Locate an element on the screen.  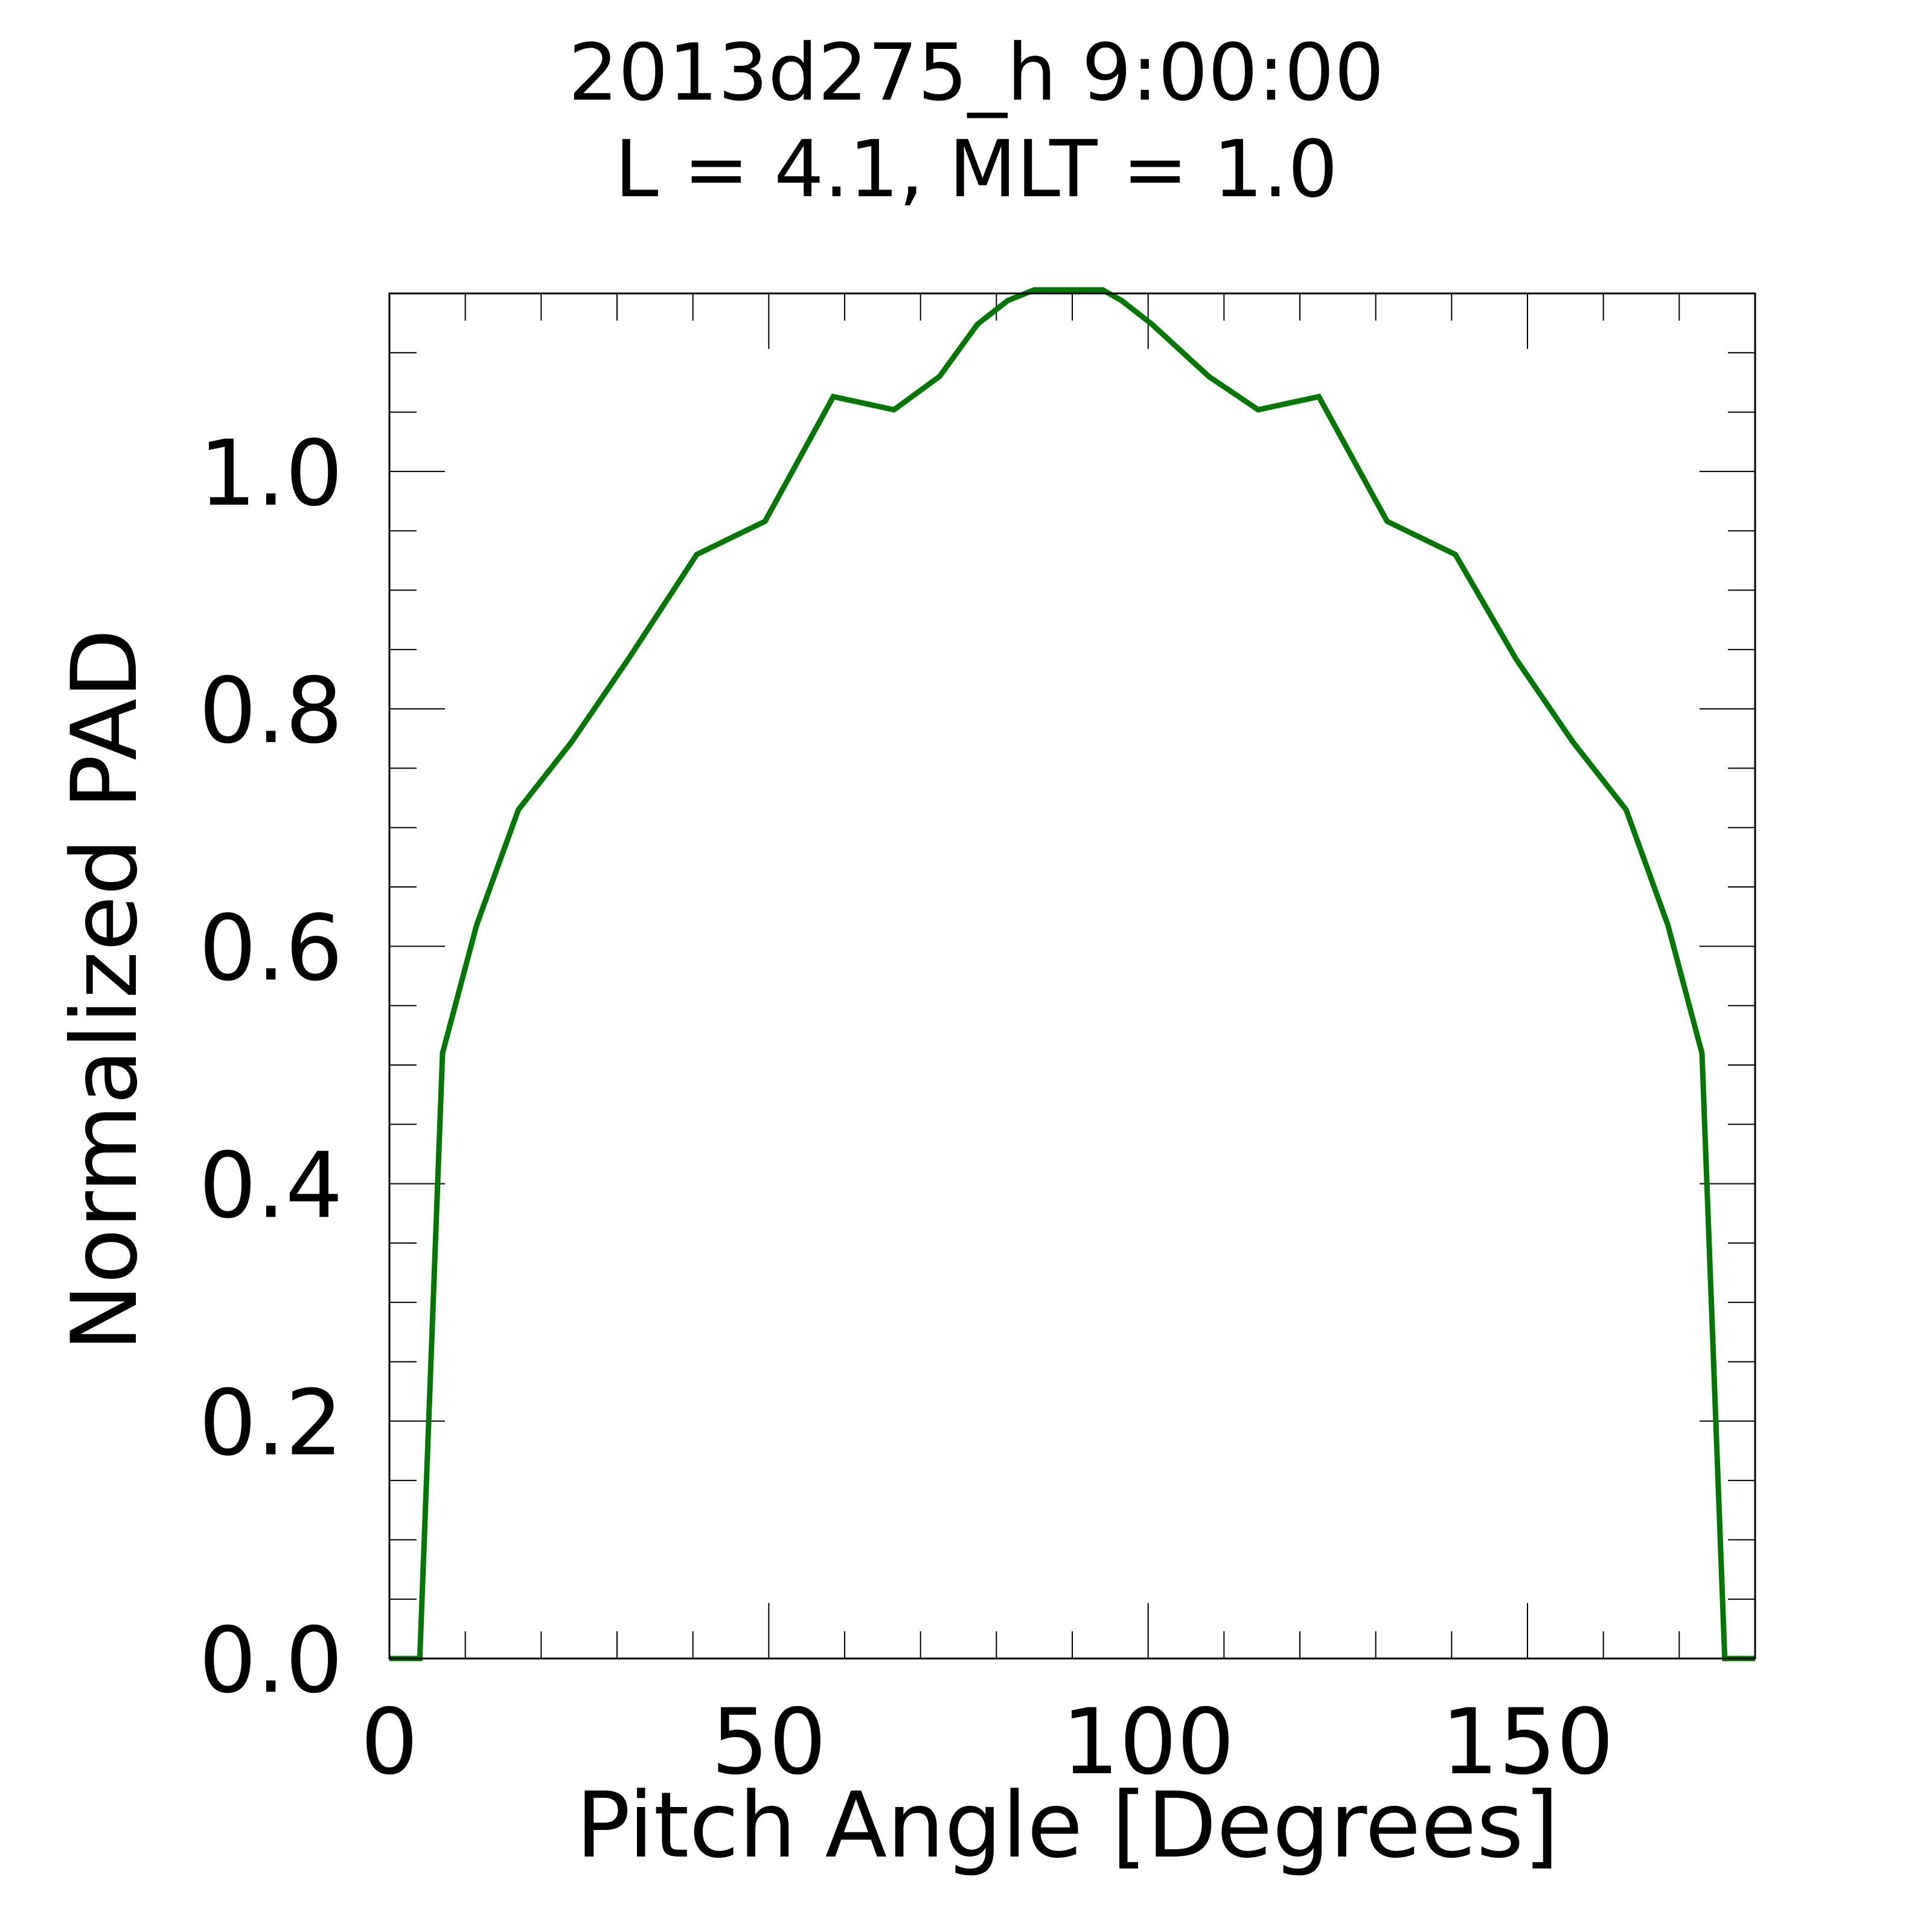
x-tick-label: 50 is located at coordinates (769, 1743).